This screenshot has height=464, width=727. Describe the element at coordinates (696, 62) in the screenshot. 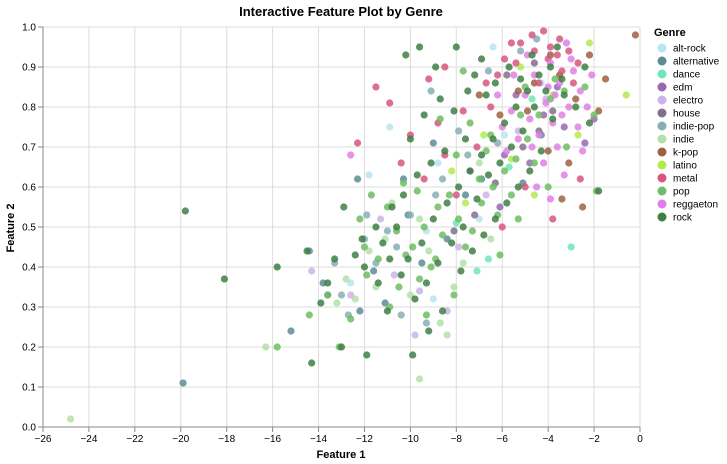

I see `legend-label: alternative` at that location.